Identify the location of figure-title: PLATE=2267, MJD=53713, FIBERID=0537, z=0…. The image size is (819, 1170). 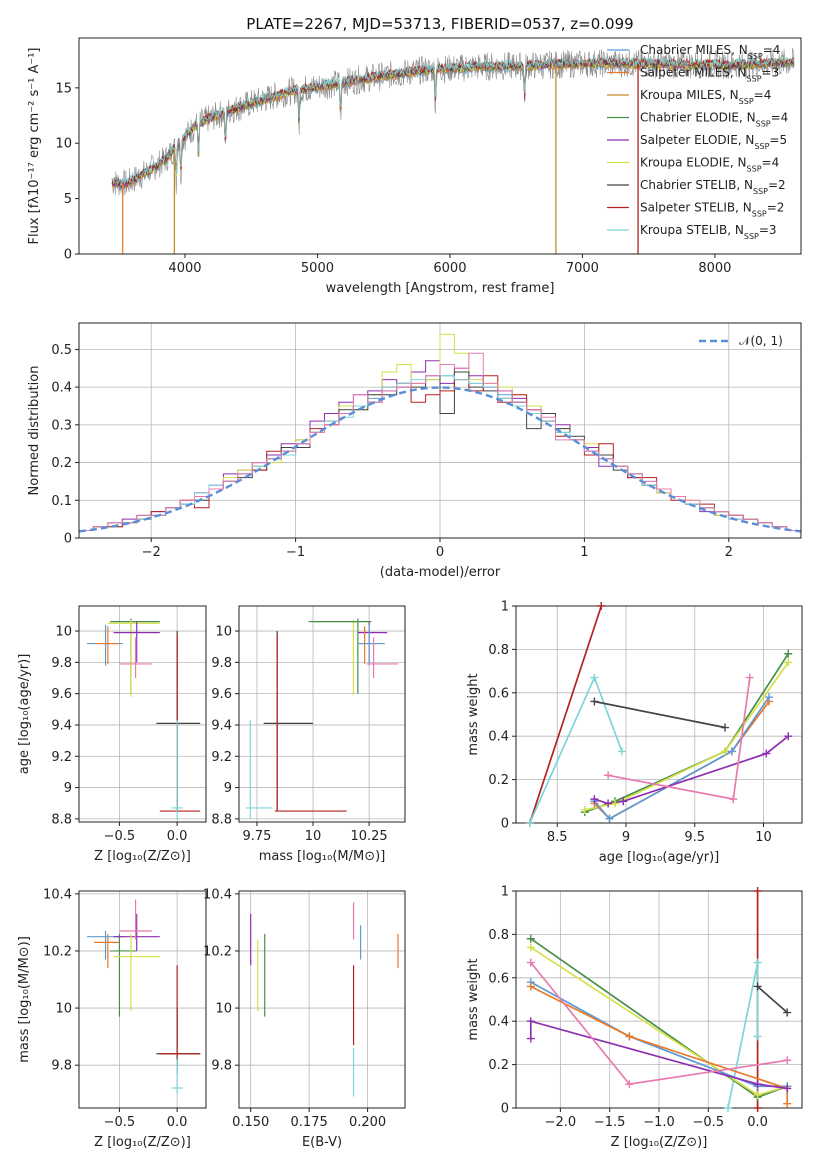
(439, 24).